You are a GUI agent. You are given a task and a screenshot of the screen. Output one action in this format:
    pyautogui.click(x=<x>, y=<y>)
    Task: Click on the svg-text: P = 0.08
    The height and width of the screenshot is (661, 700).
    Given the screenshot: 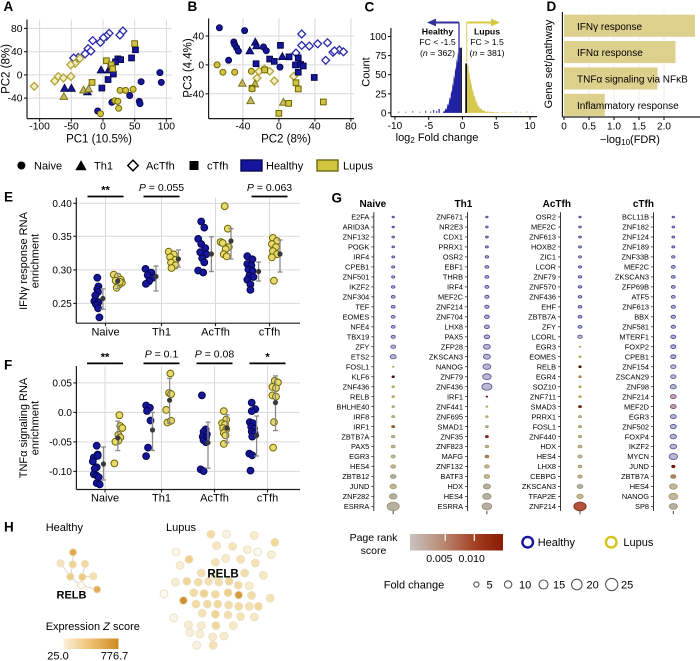 What is the action you would take?
    pyautogui.click(x=215, y=355)
    